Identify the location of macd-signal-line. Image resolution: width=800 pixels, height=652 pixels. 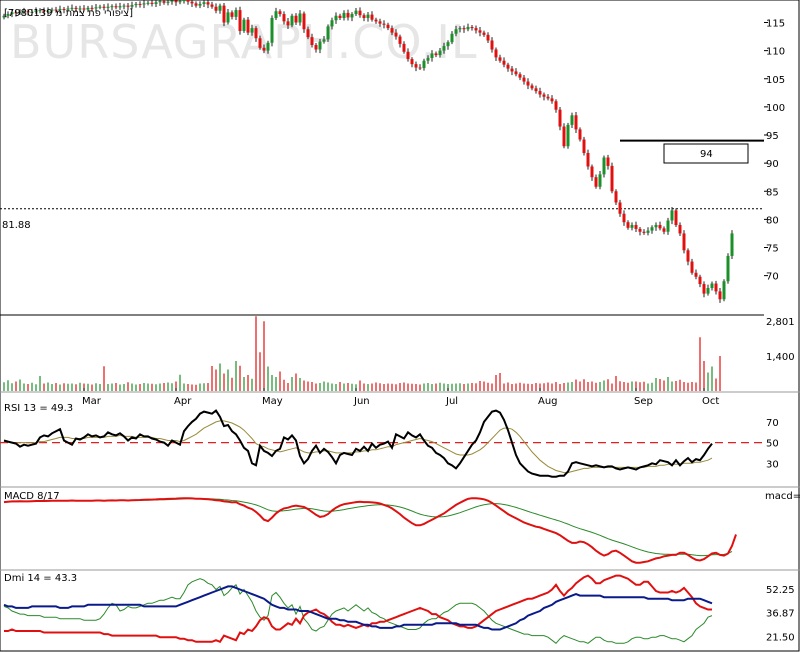
(368, 527).